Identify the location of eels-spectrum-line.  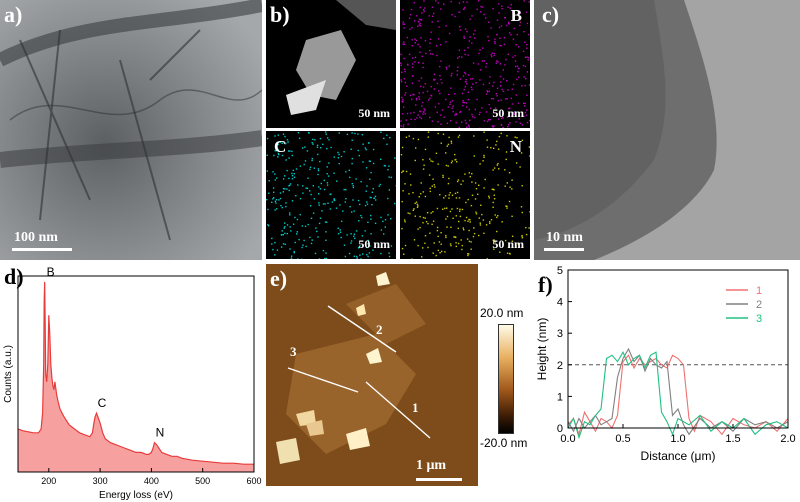
(135, 373).